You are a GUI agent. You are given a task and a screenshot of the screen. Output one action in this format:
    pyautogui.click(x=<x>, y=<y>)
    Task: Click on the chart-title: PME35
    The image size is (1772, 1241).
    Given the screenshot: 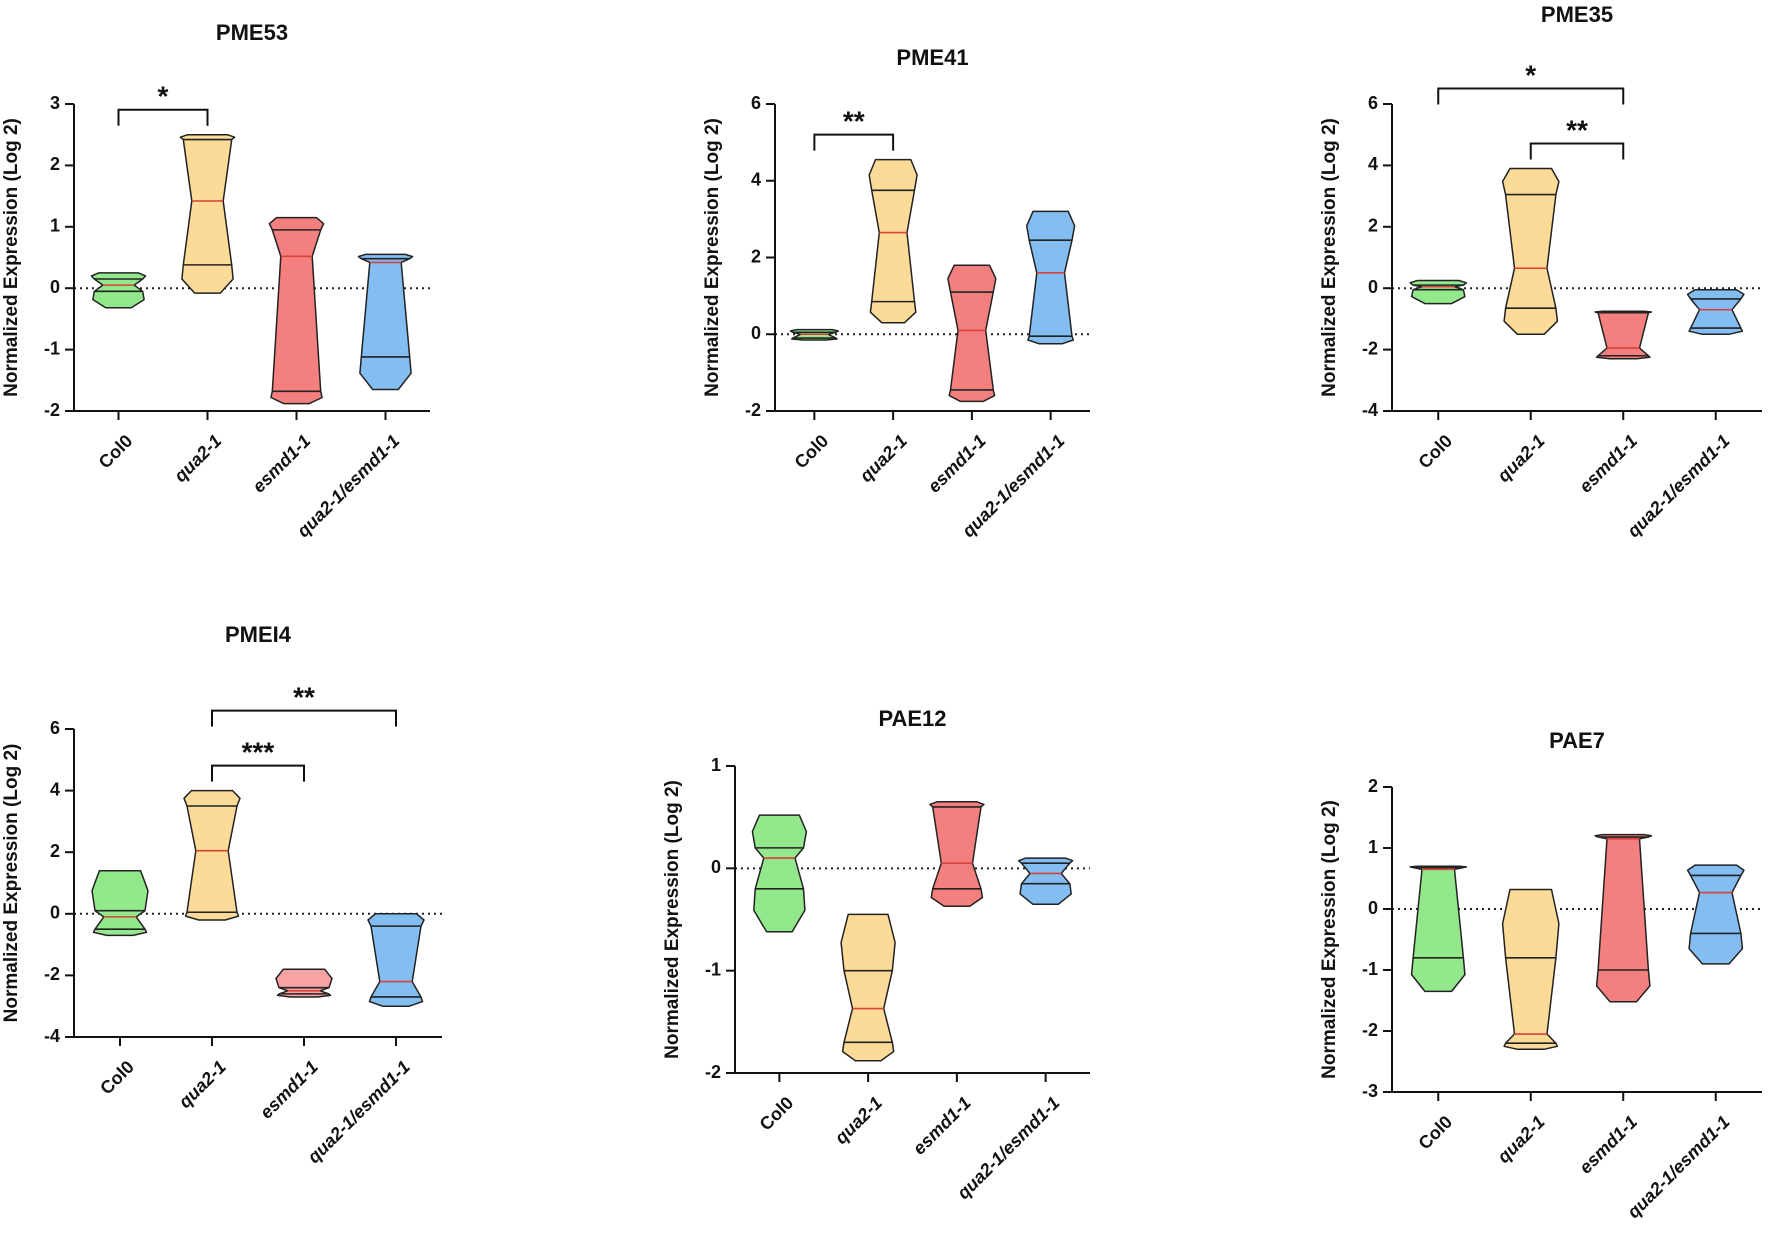 What is the action you would take?
    pyautogui.click(x=1577, y=14)
    